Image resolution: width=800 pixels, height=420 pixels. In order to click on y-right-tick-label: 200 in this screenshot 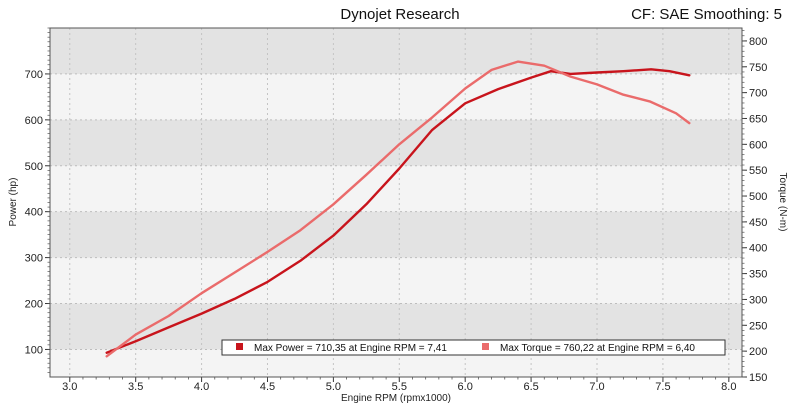, I will do `click(758, 352)`.